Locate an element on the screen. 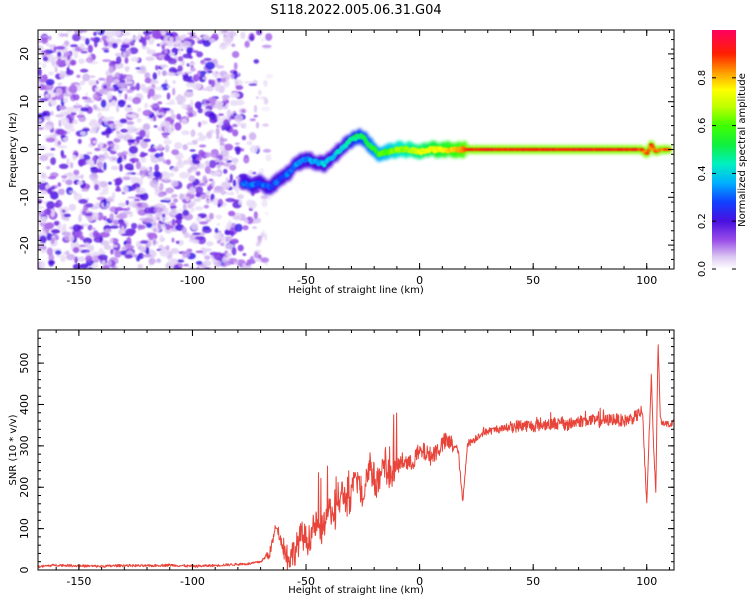 The width and height of the screenshot is (750, 600). spectrogram-ylabel: Frequency (Hz) is located at coordinates (13, 150).